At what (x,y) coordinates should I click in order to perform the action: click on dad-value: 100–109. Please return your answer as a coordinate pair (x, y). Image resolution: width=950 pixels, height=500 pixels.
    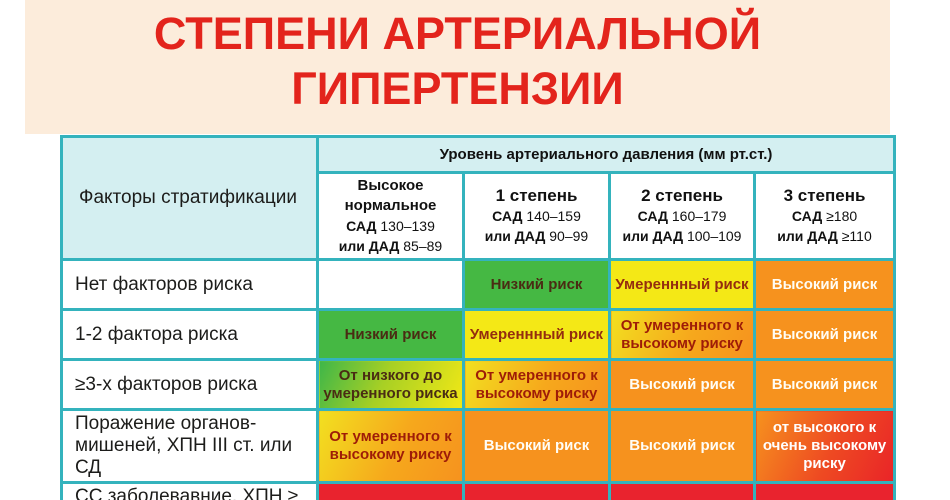
    Looking at the image, I should click on (714, 236).